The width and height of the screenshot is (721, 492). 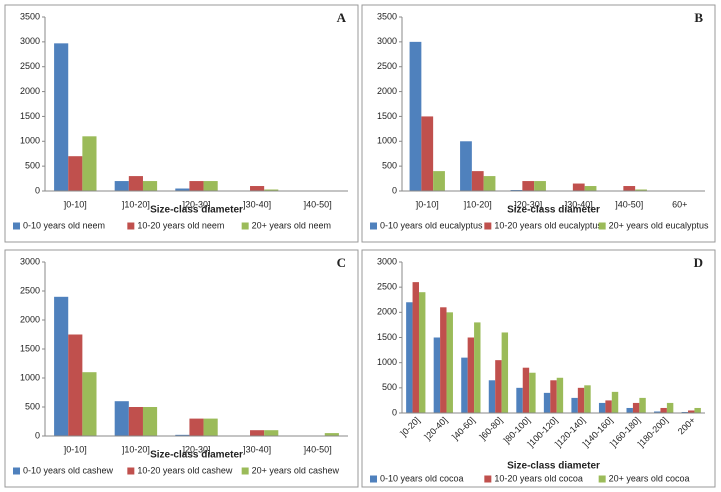 I want to click on x-tick-label: ]60-80], so click(x=491, y=428).